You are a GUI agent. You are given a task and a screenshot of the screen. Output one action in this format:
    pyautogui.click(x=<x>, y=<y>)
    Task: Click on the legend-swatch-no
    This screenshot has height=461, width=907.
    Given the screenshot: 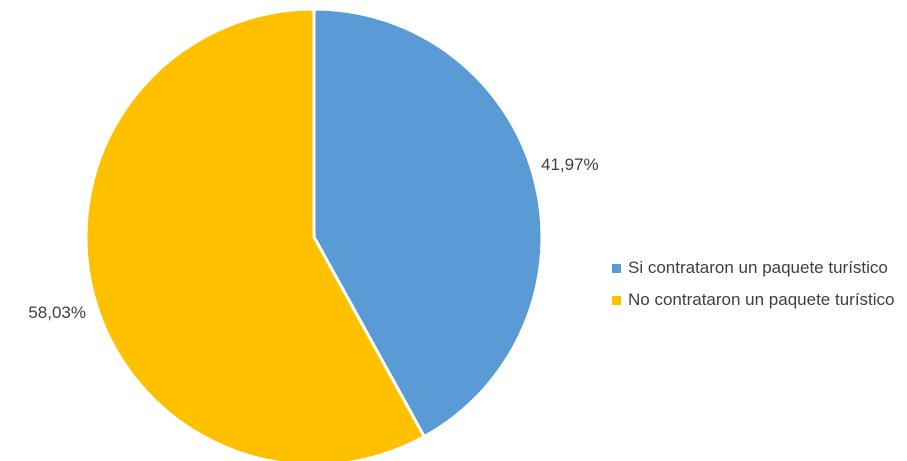 What is the action you would take?
    pyautogui.click(x=616, y=300)
    